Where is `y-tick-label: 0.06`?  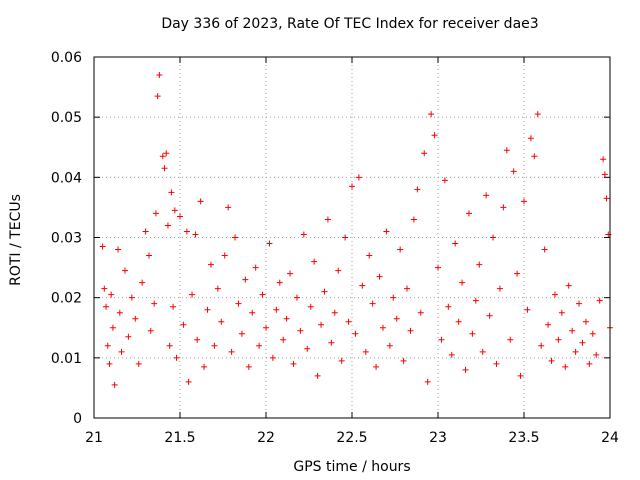 y-tick-label: 0.06 is located at coordinates (66, 58).